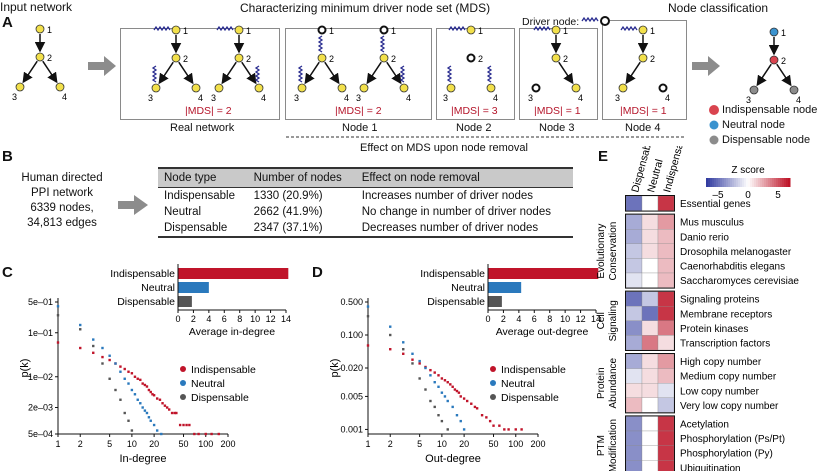 The width and height of the screenshot is (832, 471). I want to click on group-label: Evolutionary, so click(601, 251).